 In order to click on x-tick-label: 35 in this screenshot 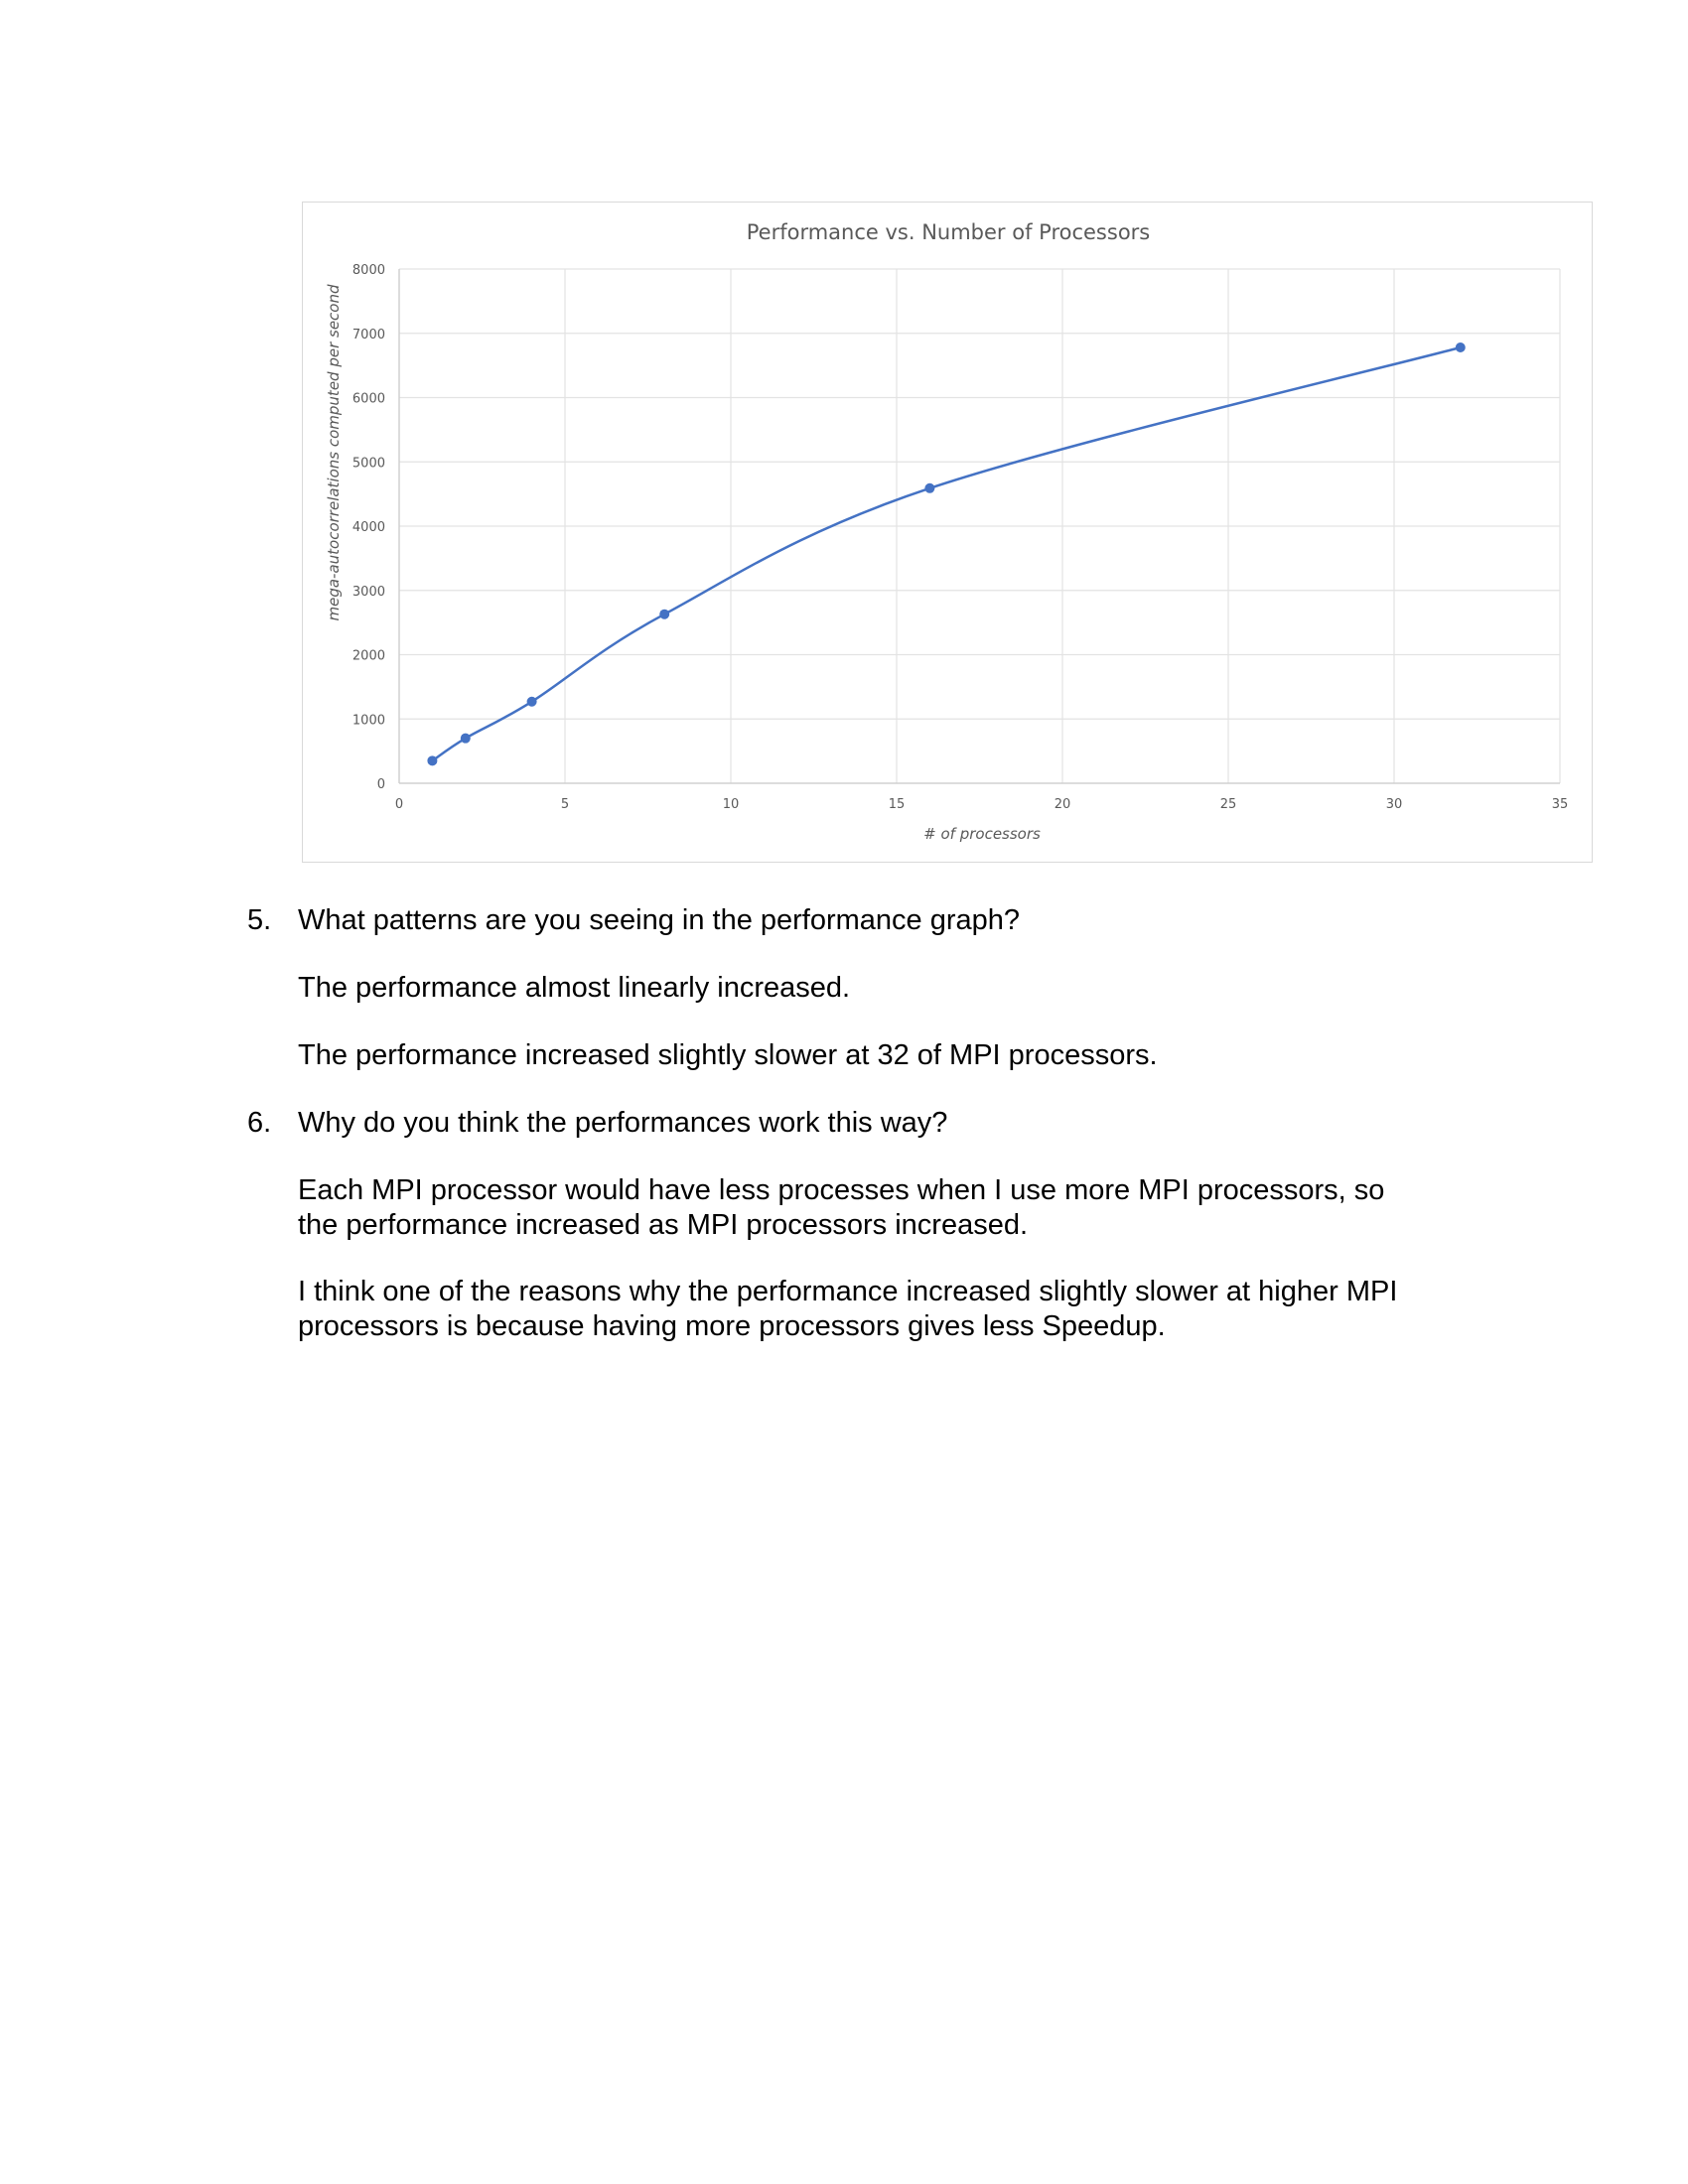, I will do `click(1560, 804)`.